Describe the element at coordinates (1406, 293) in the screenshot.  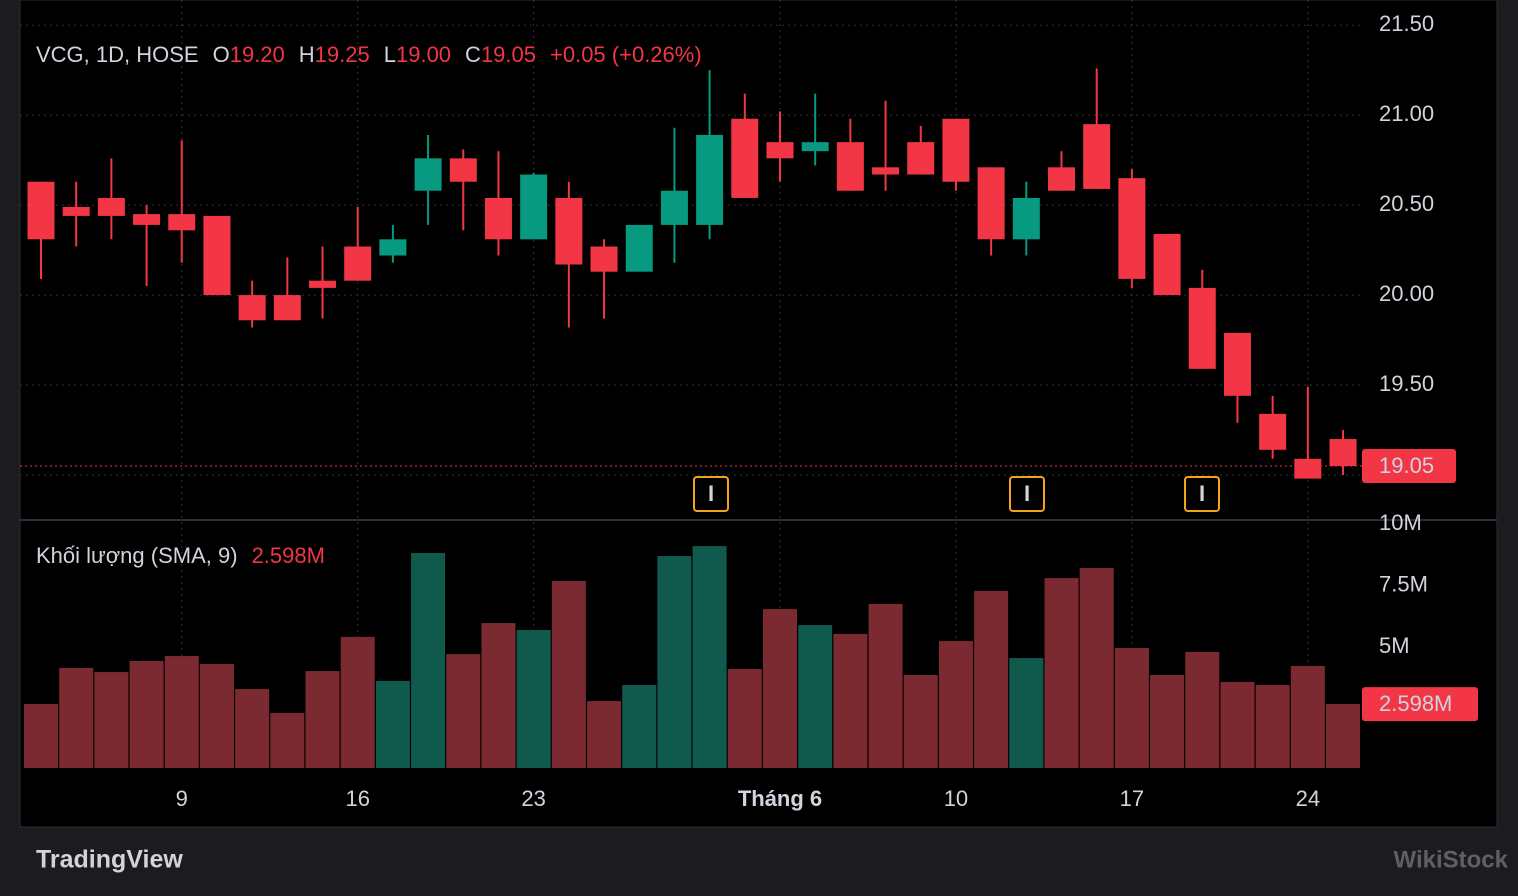
I see `y-tick-label: 20.00` at that location.